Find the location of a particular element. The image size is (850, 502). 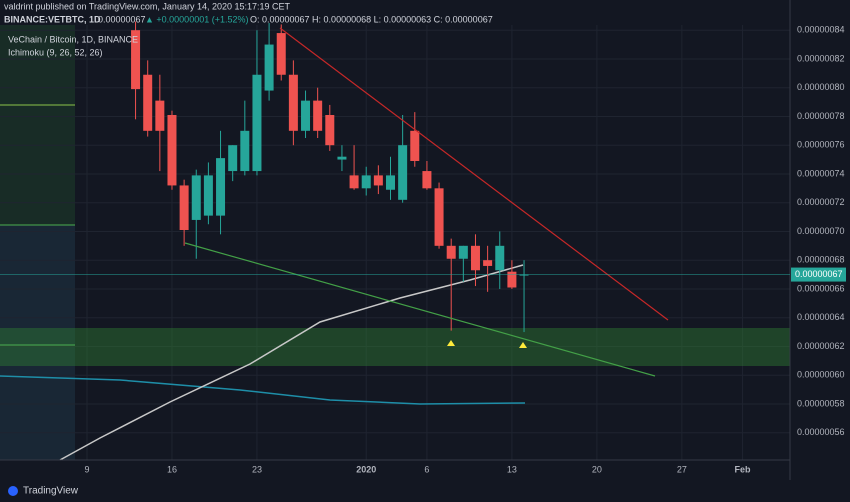

x-tick-label: 20 is located at coordinates (597, 469).